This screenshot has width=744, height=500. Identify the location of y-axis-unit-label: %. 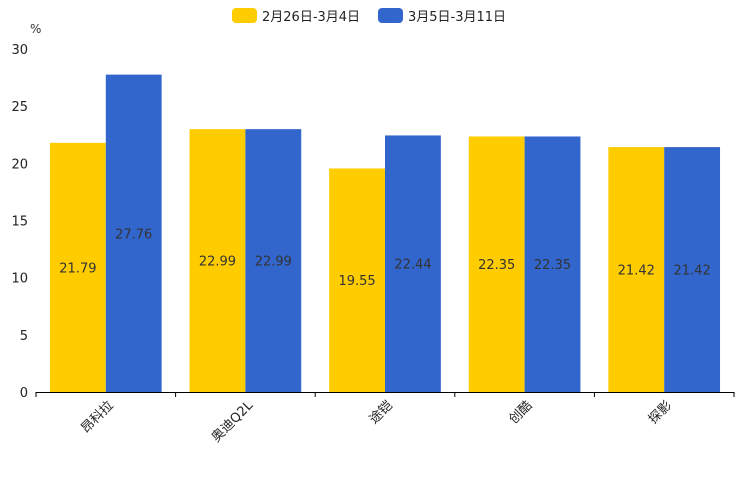
(35, 29).